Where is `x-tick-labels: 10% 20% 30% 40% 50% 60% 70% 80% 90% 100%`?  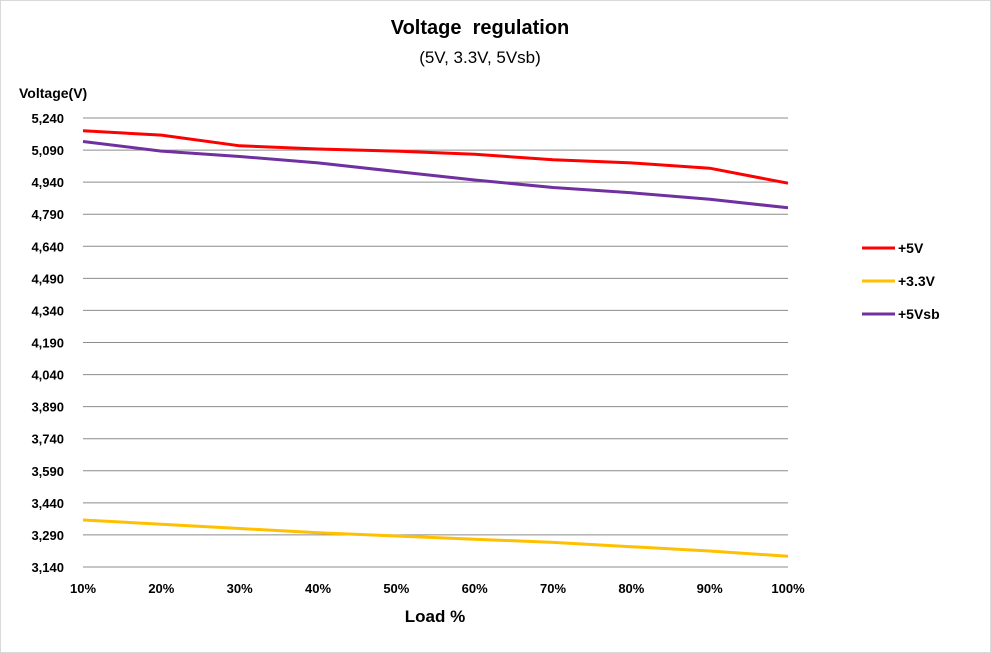 x-tick-labels: 10% 20% 30% 40% 50% 60% 70% 80% 90% 100% is located at coordinates (437, 588).